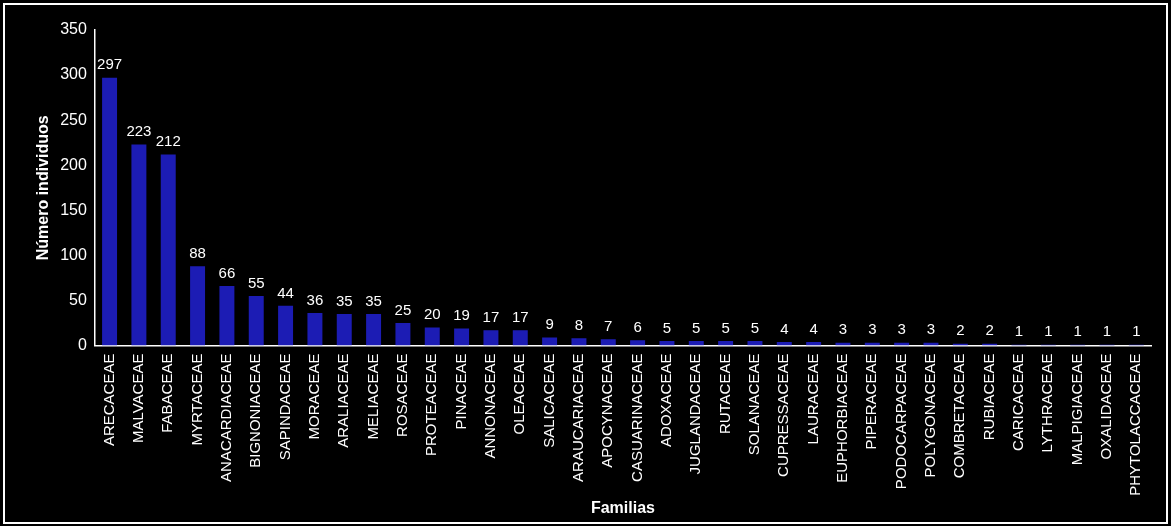 This screenshot has width=1171, height=526. What do you see at coordinates (167, 393) in the screenshot?
I see `x-tick-label: FABACEAE` at bounding box center [167, 393].